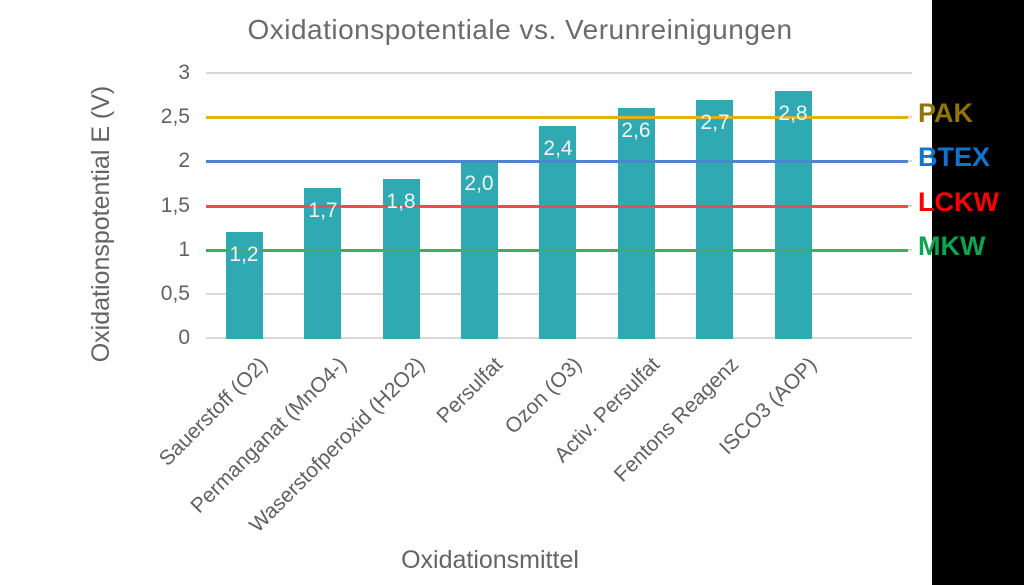  What do you see at coordinates (479, 183) in the screenshot?
I see `bar-value-label: 2,0` at bounding box center [479, 183].